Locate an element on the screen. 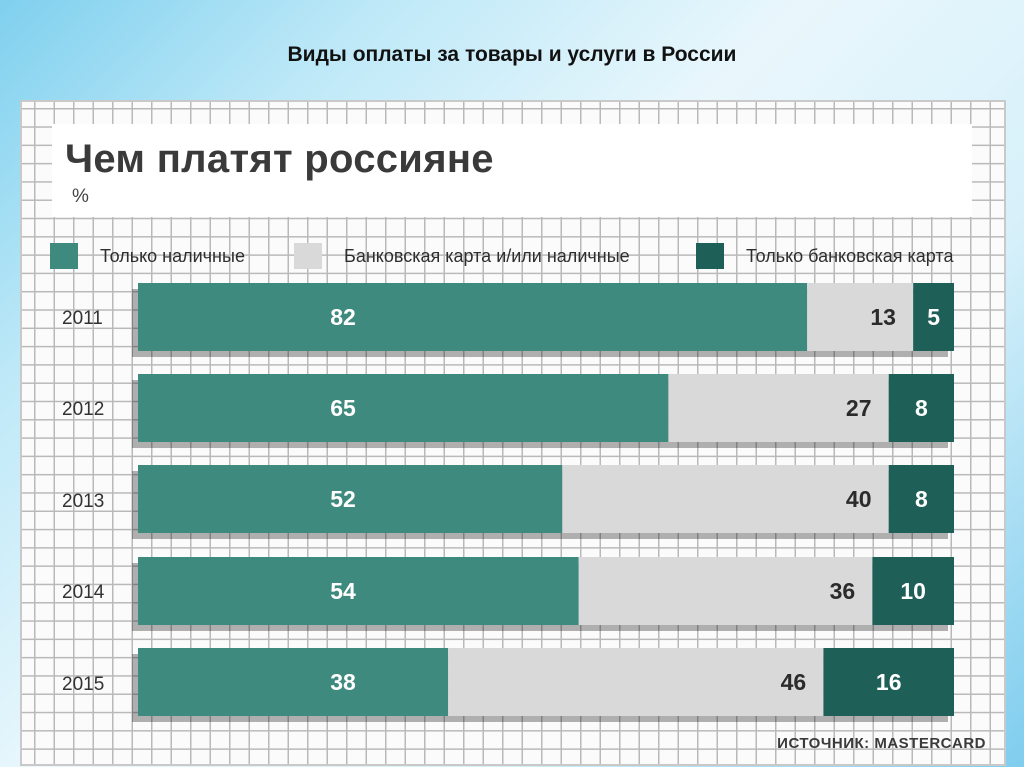 The image size is (1024, 767). year-label-2012: 2012 is located at coordinates (83, 409).